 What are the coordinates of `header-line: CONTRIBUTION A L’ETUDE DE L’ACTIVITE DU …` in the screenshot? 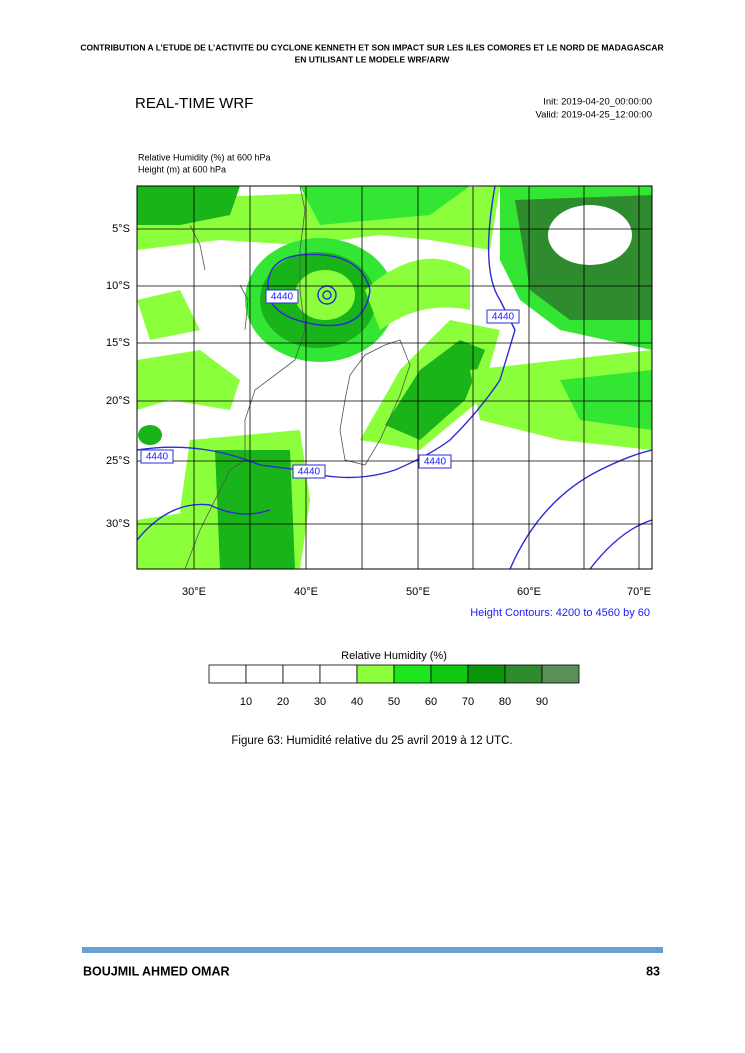 It's located at (371, 47).